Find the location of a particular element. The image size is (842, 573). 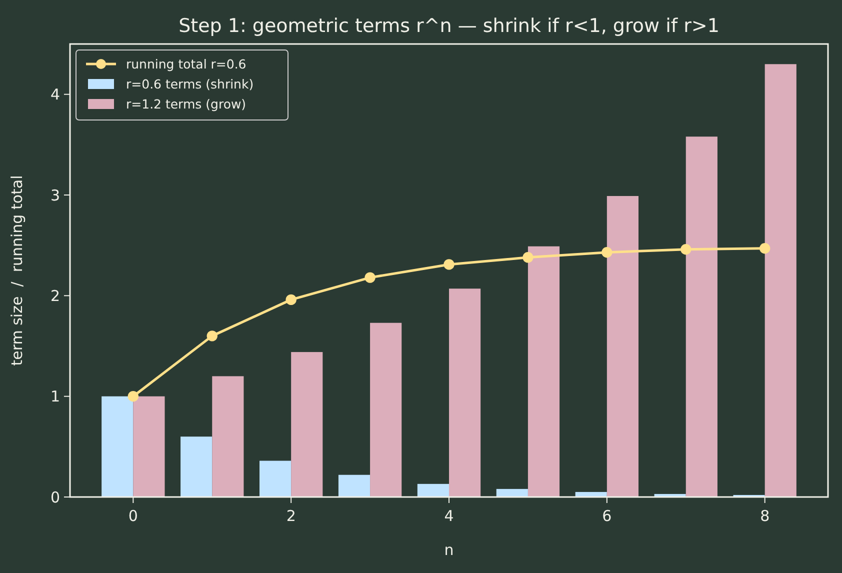

y-tick-label: 0 is located at coordinates (55, 497).